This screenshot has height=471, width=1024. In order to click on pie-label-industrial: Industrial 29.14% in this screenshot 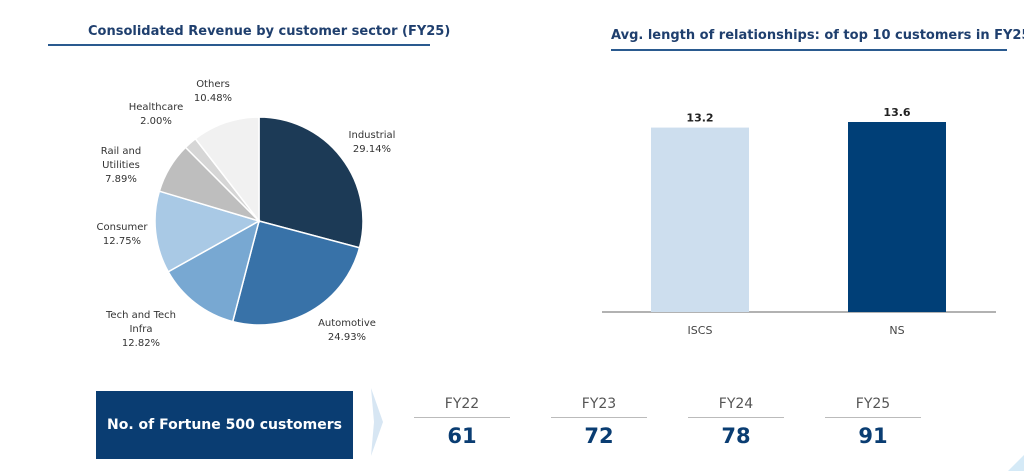, I will do `click(372, 142)`.